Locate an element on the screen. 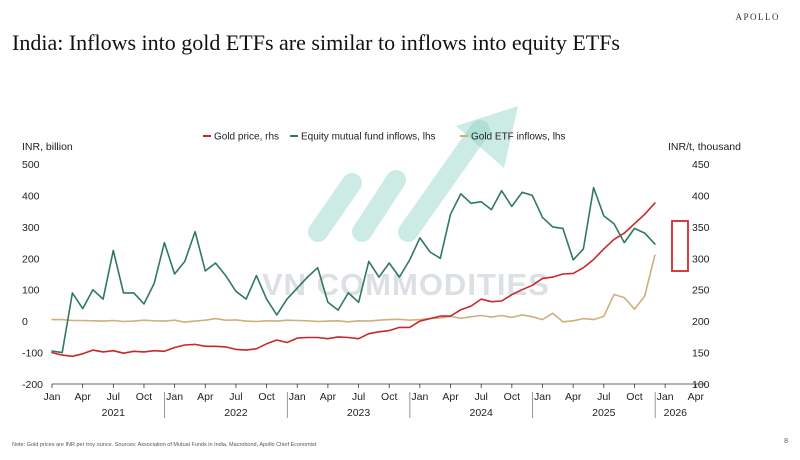  right-tick-label: 150 is located at coordinates (701, 354).